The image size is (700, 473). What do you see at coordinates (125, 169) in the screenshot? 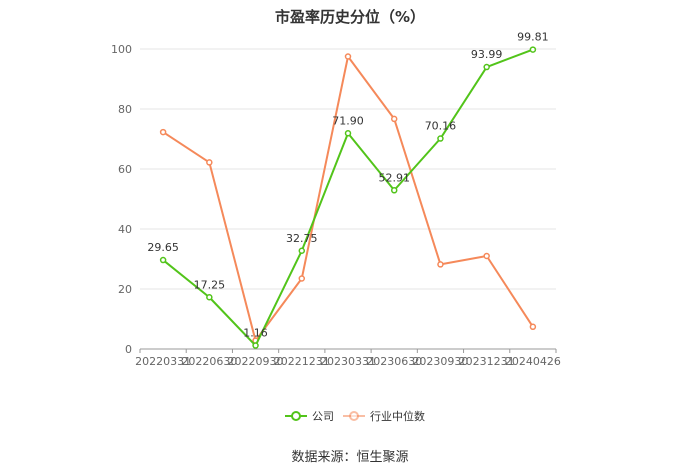
I see `y-tick-label: 60` at bounding box center [125, 169].